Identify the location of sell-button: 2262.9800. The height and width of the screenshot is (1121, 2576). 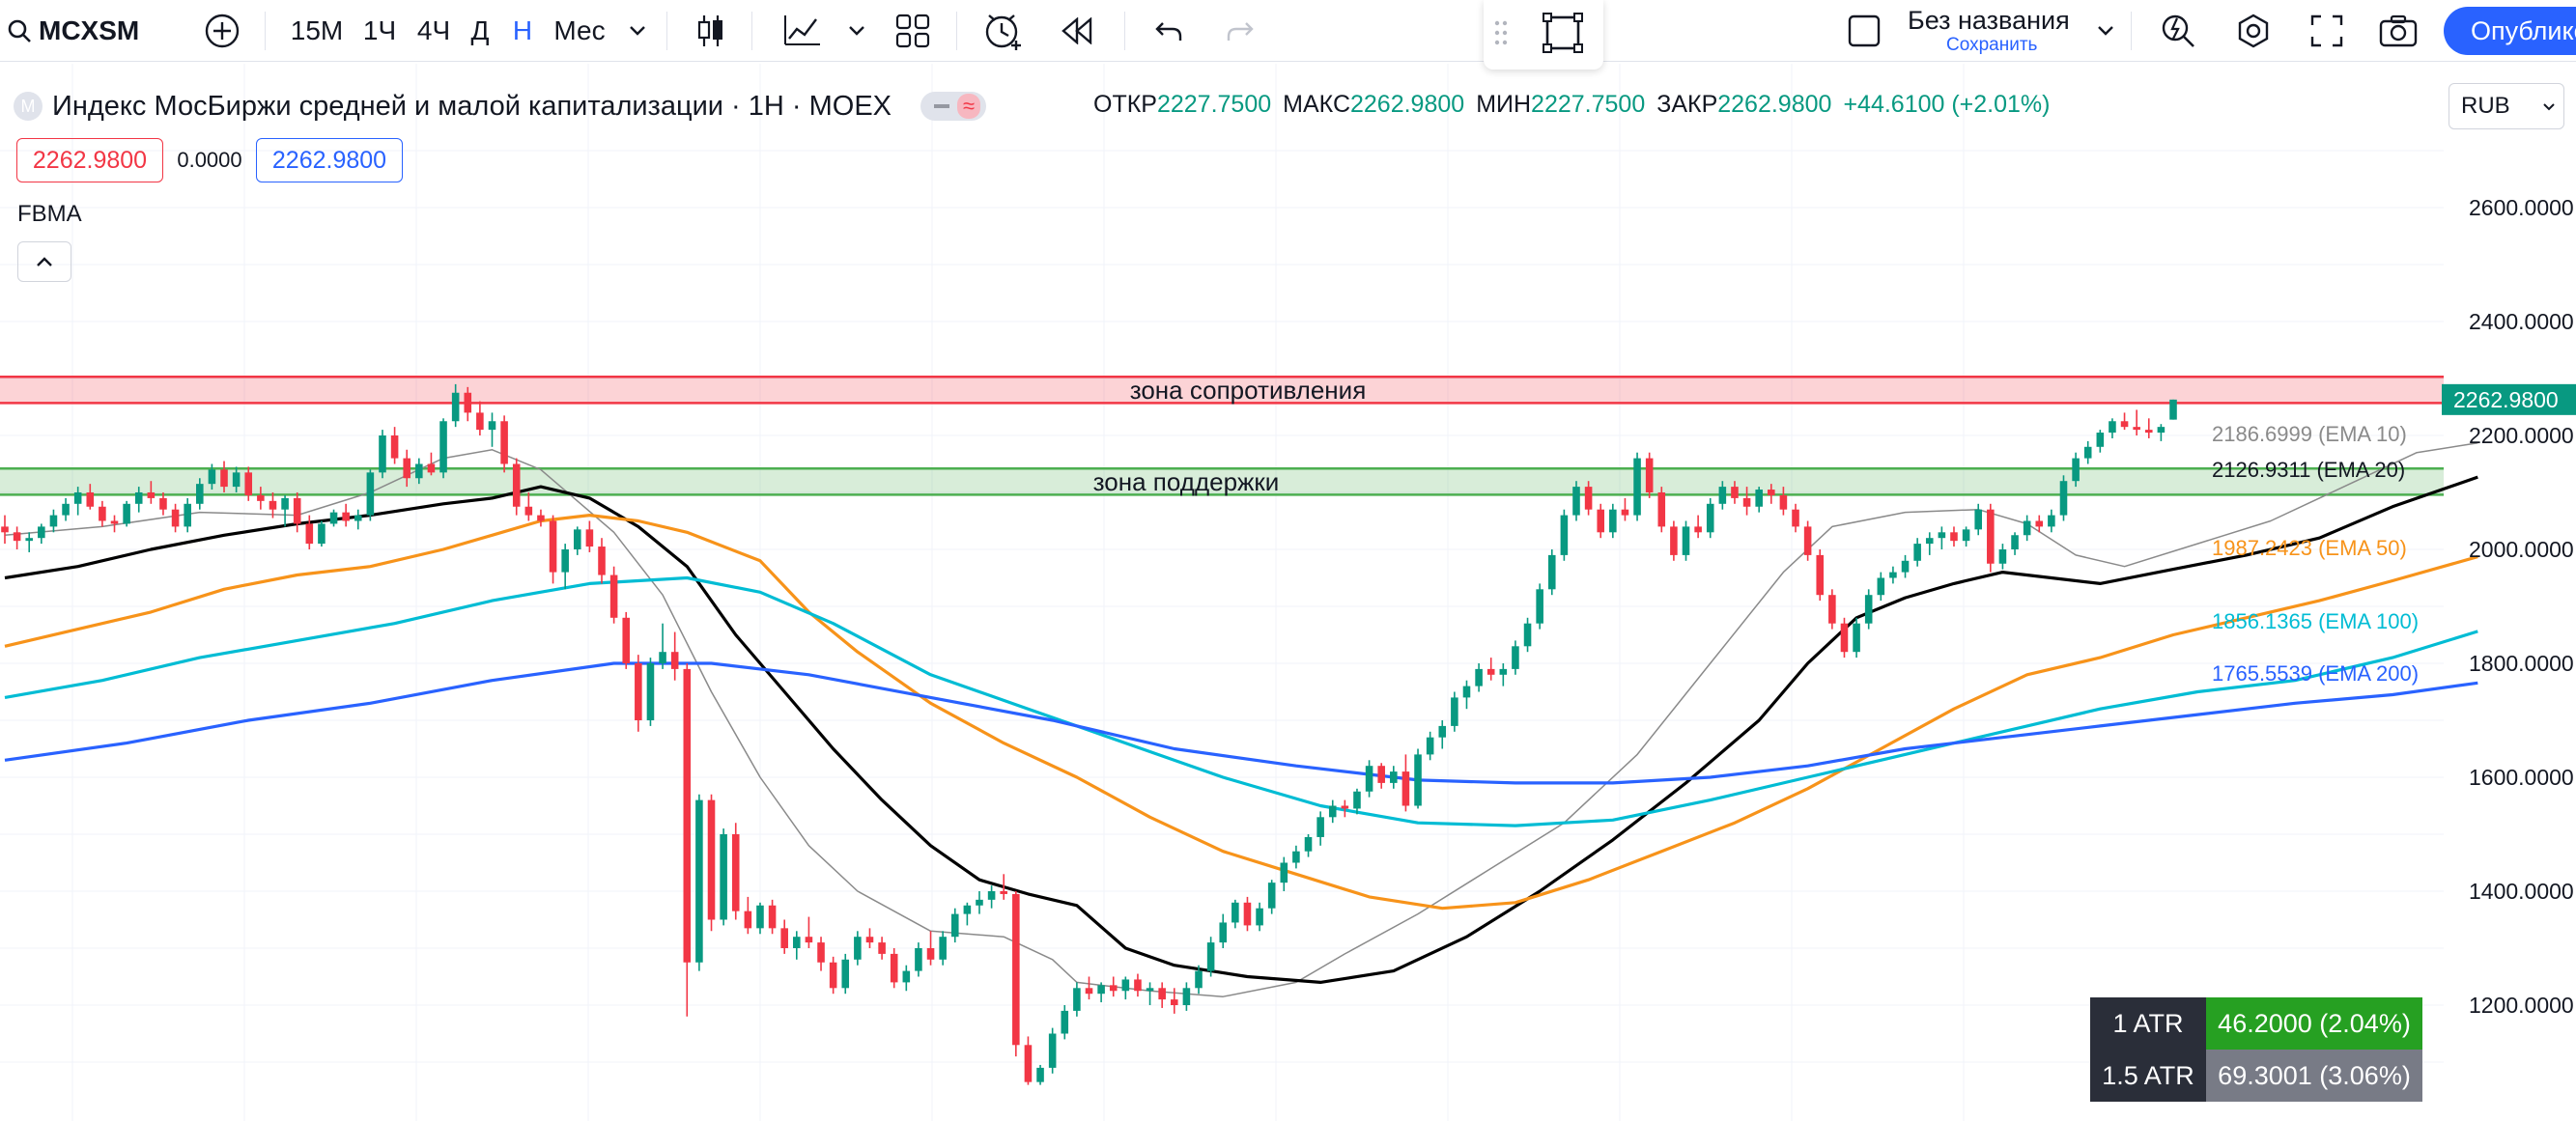
(89, 160).